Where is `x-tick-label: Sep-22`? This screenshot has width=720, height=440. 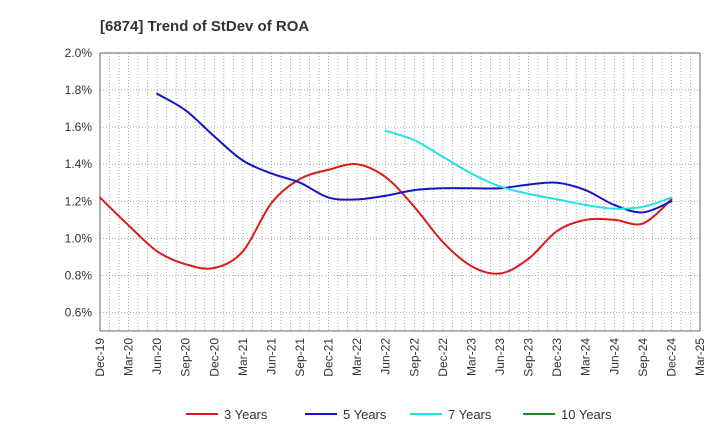 x-tick-label: Sep-22 is located at coordinates (414, 357).